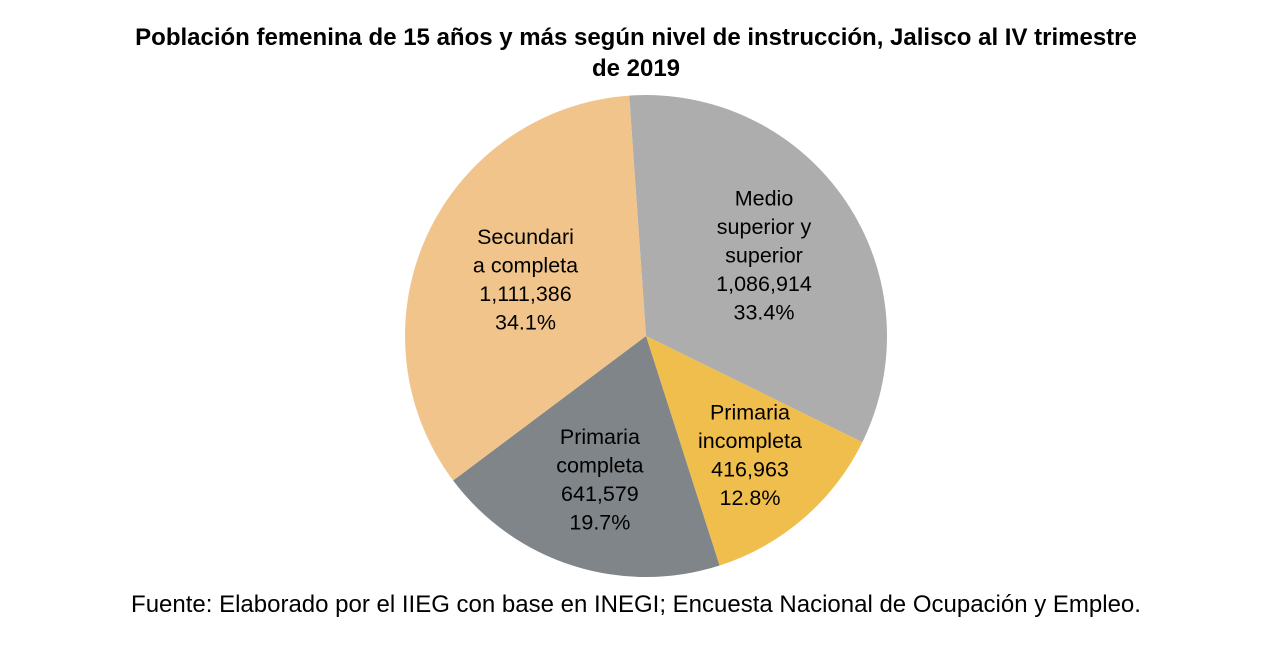  What do you see at coordinates (750, 412) in the screenshot?
I see `slice-label-primaria-incompleta-category-line-1: Primaria` at bounding box center [750, 412].